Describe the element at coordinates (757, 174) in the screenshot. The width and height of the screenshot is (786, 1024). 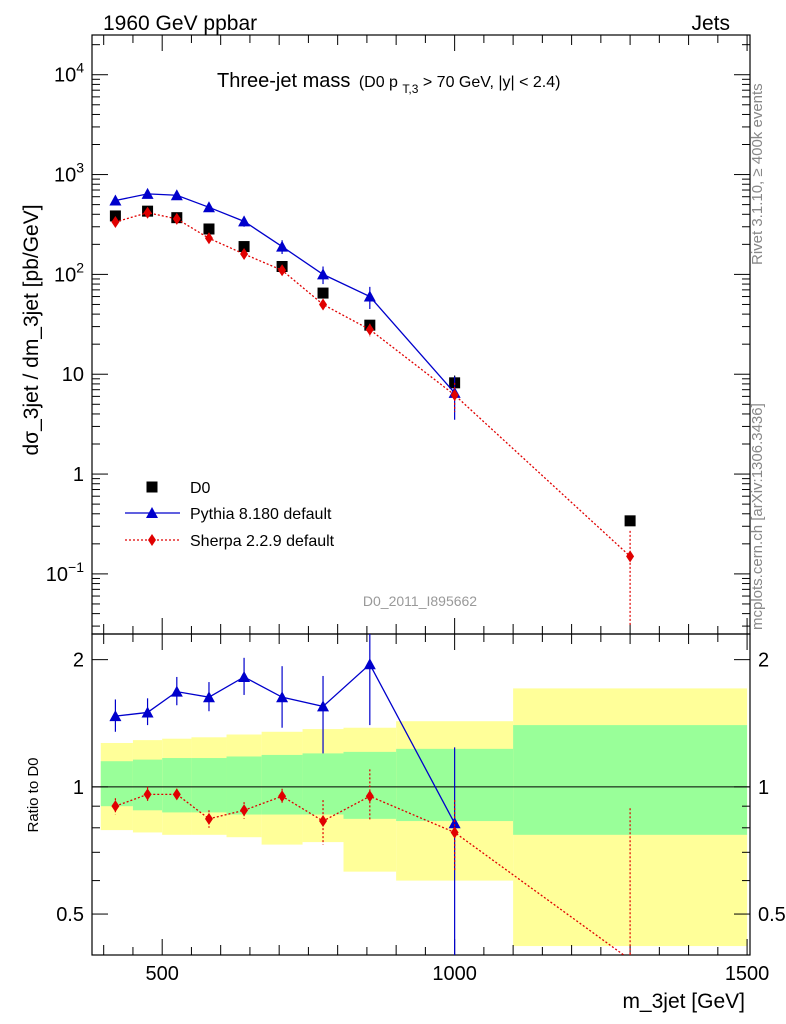
I see `rivet-label: Rivet 3.1.10, ≥ 400k events` at that location.